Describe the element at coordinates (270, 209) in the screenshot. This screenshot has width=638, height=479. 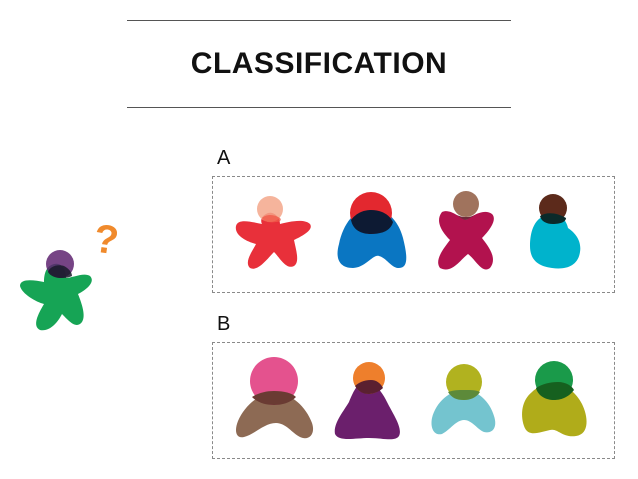
I see `group-a-figure-1-head` at that location.